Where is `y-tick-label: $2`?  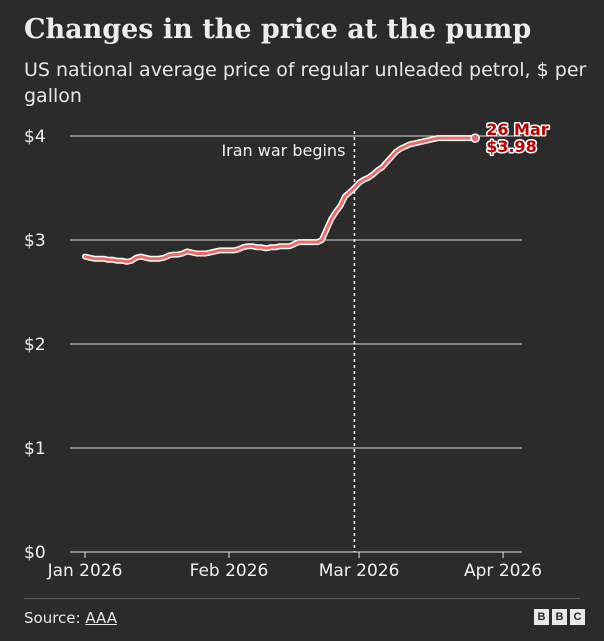 y-tick-label: $2 is located at coordinates (35, 345).